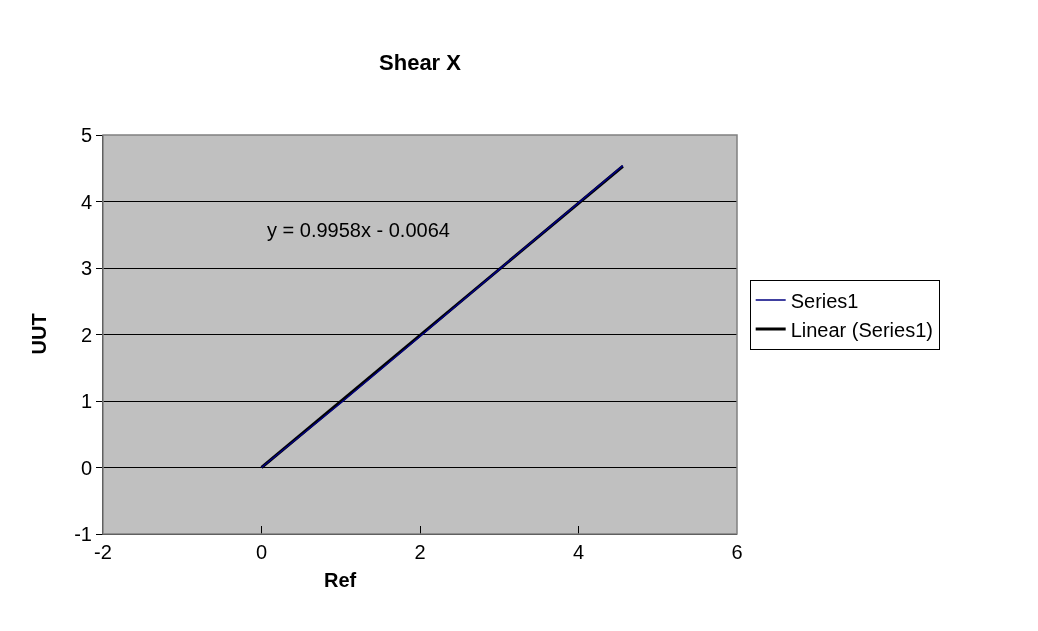  What do you see at coordinates (86, 135) in the screenshot?
I see `y-tick-label: 5` at bounding box center [86, 135].